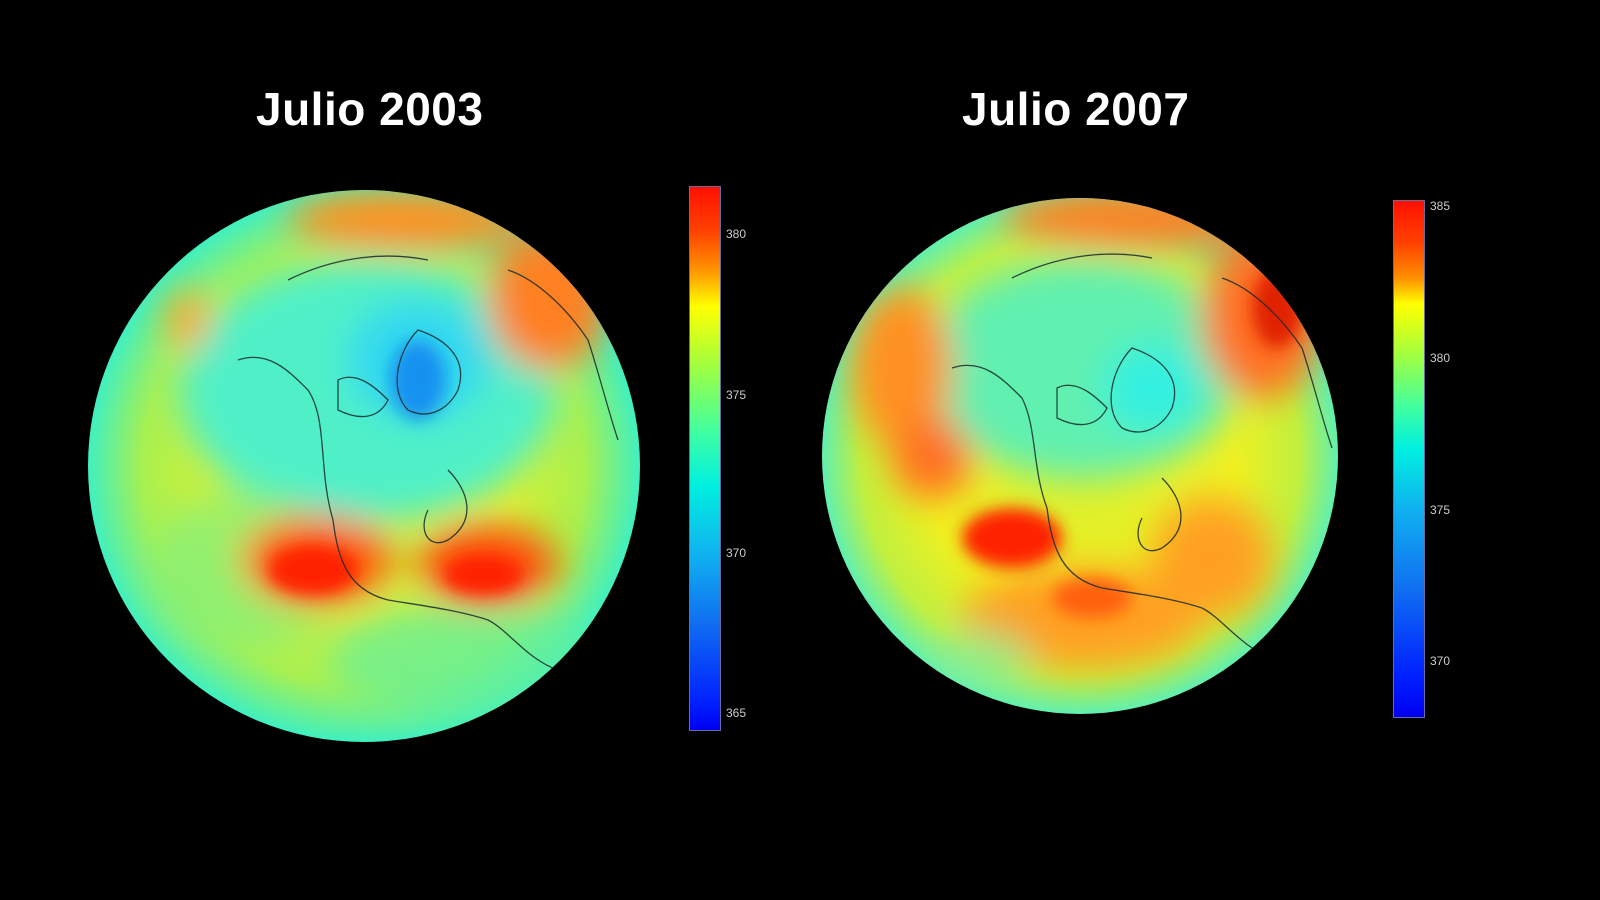 Image resolution: width=1600 pixels, height=900 pixels. What do you see at coordinates (1440, 510) in the screenshot?
I see `colorbar-2007-tick-375: 375` at bounding box center [1440, 510].